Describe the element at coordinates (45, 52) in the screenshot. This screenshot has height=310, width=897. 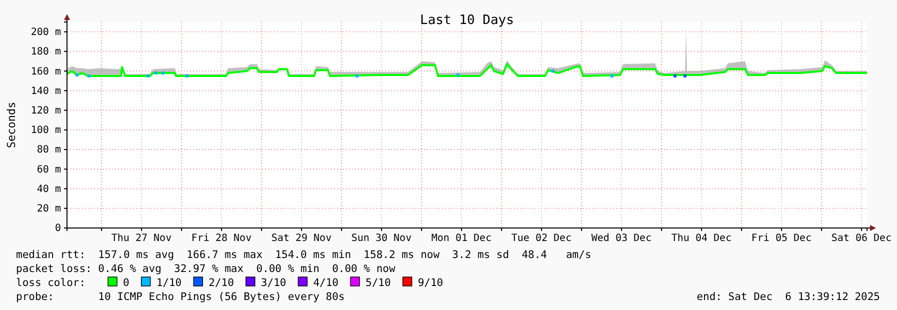
I see `y-tick-label: 180 m` at that location.